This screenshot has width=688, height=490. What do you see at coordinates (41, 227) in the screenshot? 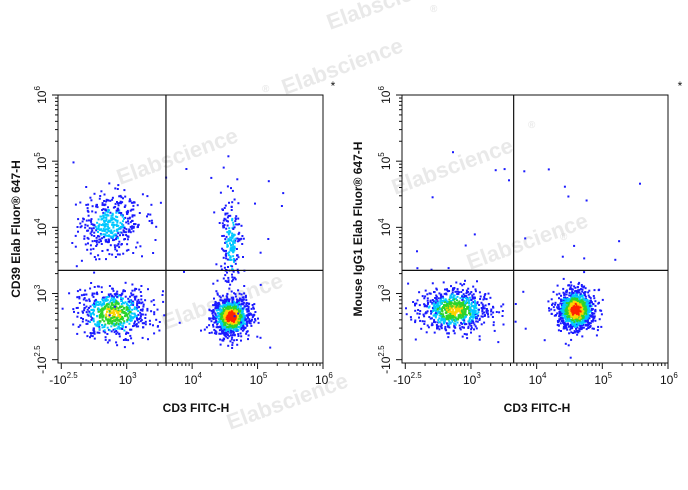
I see `plot-cd39-y-tick-label: 104` at bounding box center [41, 227].